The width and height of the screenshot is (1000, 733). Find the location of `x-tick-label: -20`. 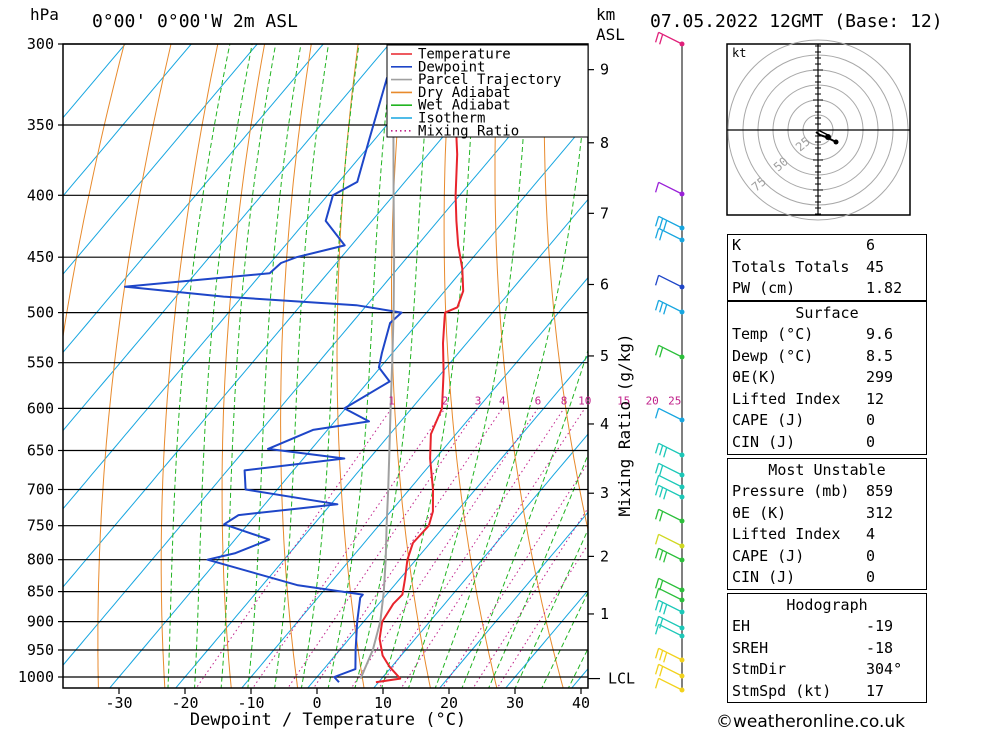

x-tick-label: -20 is located at coordinates (184, 703).